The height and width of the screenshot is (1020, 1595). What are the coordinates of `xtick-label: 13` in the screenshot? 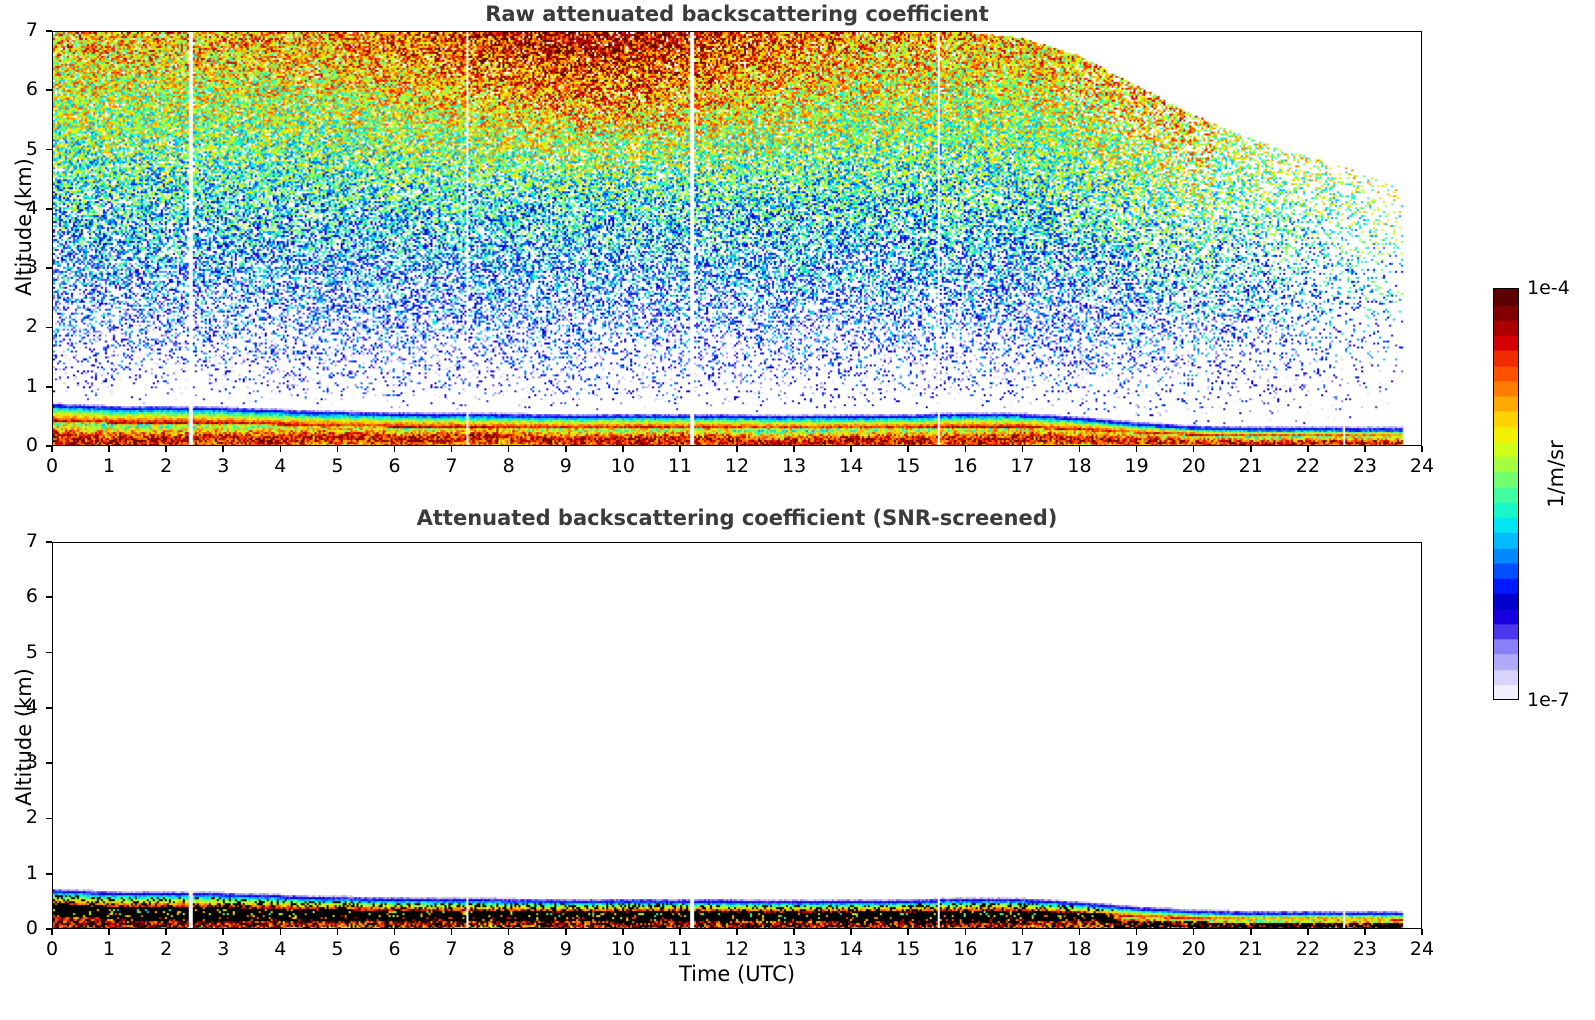 It's located at (794, 466).